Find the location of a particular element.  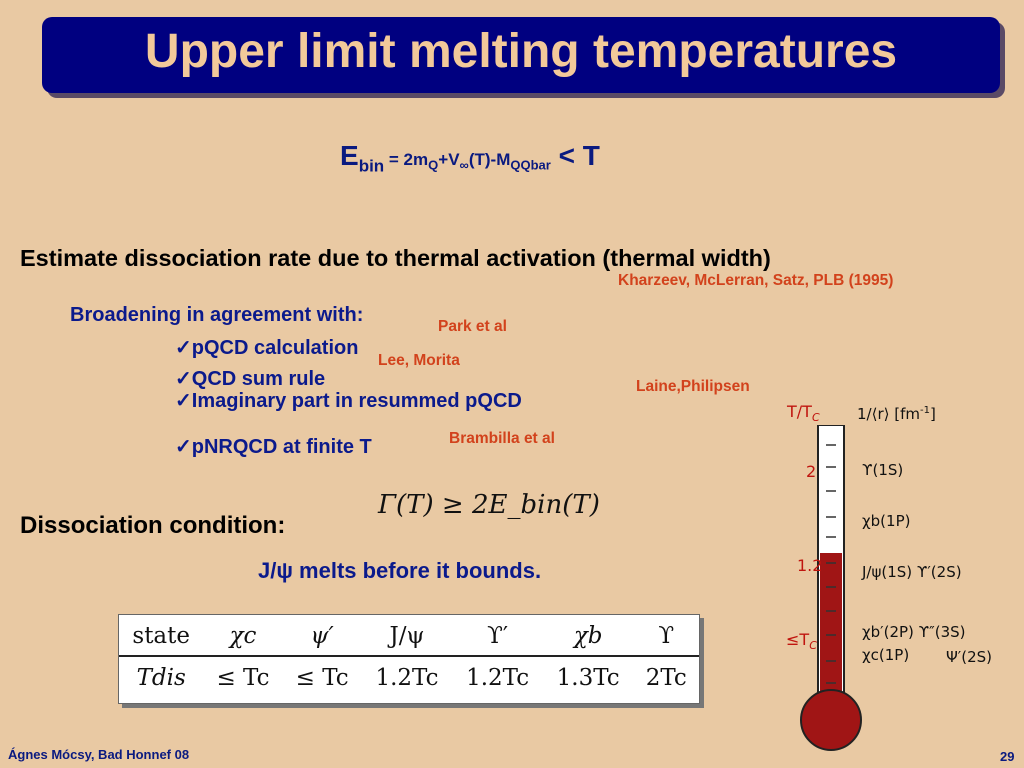

scale-1-2: 1.2 is located at coordinates (810, 565).